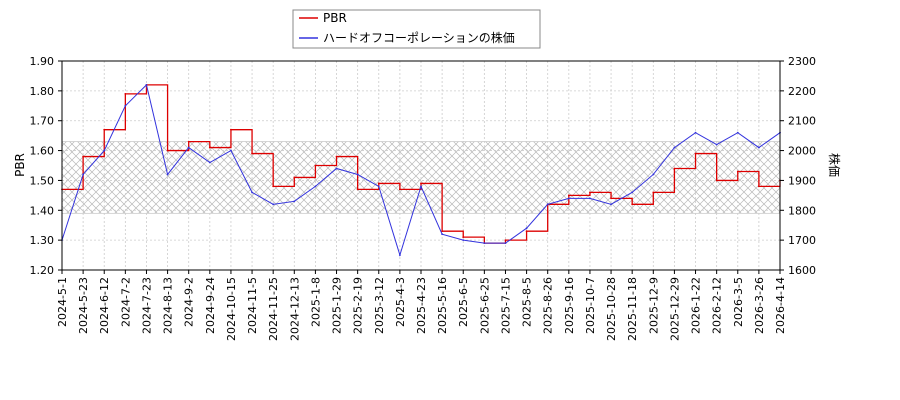 The height and width of the screenshot is (400, 900). What do you see at coordinates (125, 302) in the screenshot?
I see `x-tick-label: 2024-7-2` at bounding box center [125, 302].